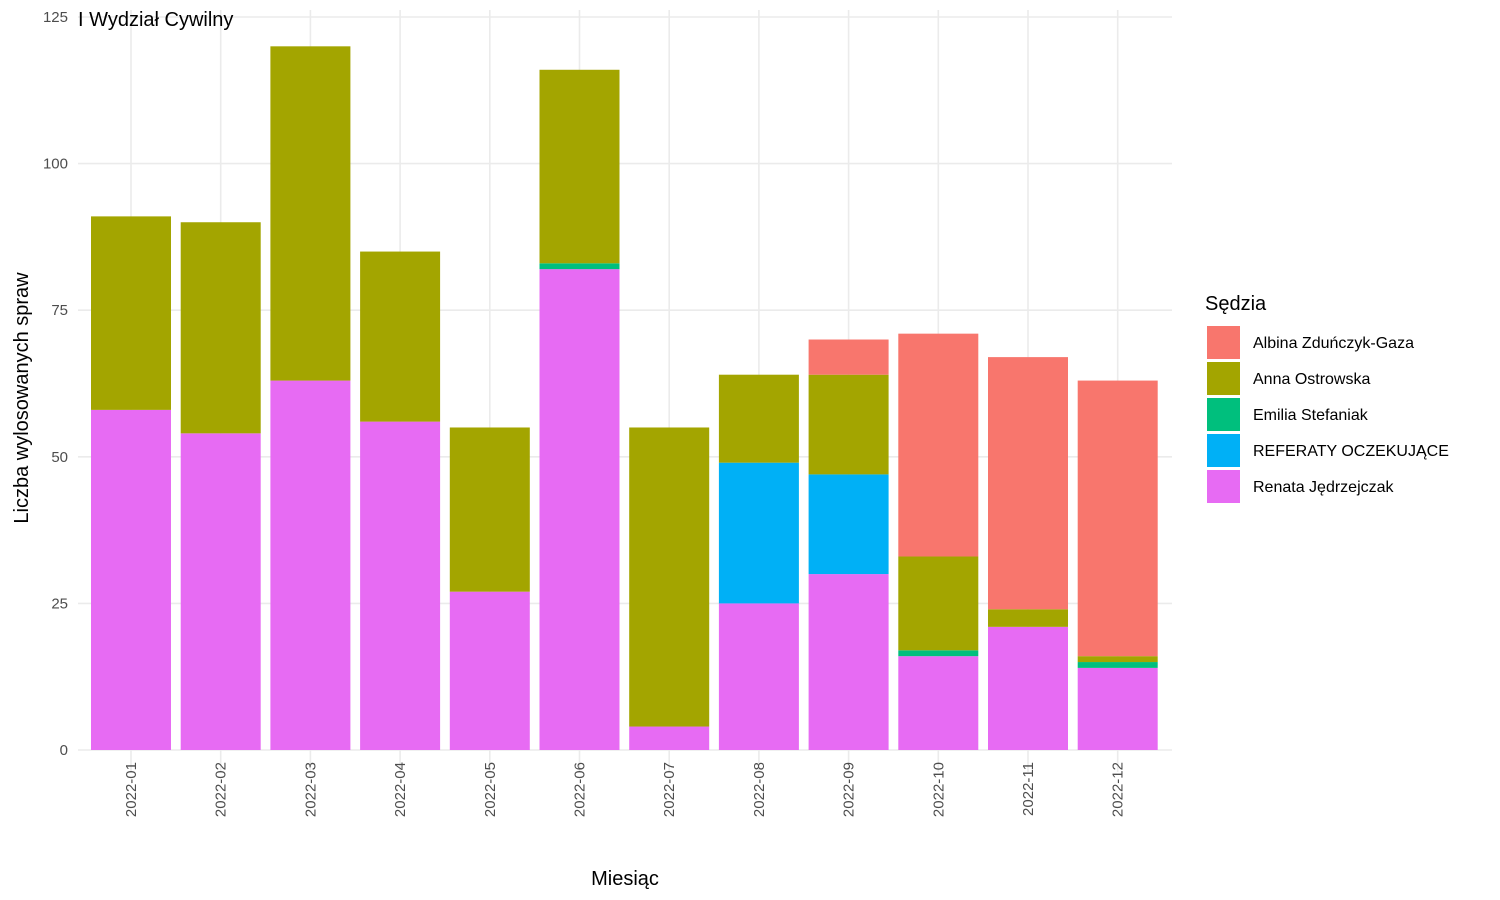 The width and height of the screenshot is (1500, 900). I want to click on x-tick-label: 2022-09, so click(849, 789).